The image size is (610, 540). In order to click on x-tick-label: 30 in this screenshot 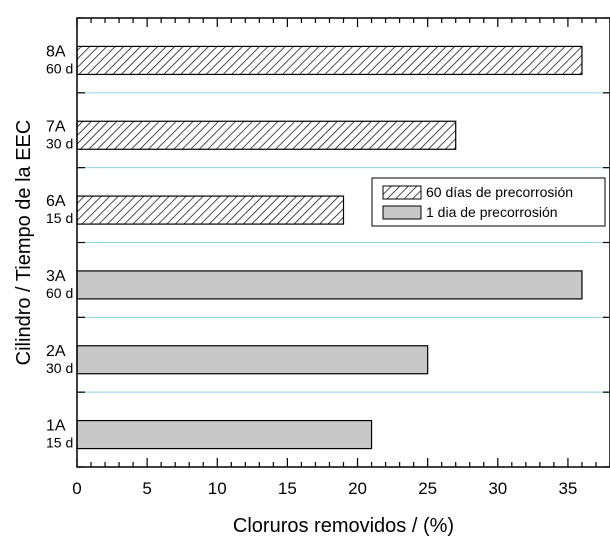, I will do `click(497, 488)`.